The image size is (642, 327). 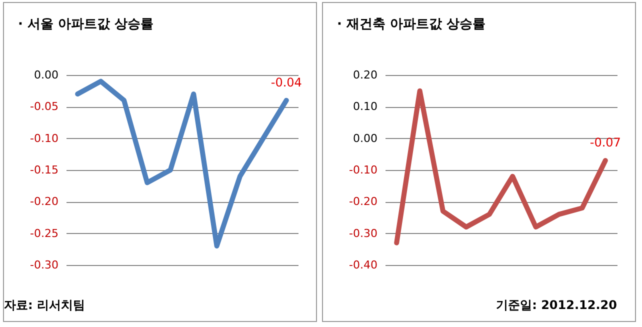 What do you see at coordinates (363, 265) in the screenshot?
I see `y-tick-label: -0.40` at bounding box center [363, 265].